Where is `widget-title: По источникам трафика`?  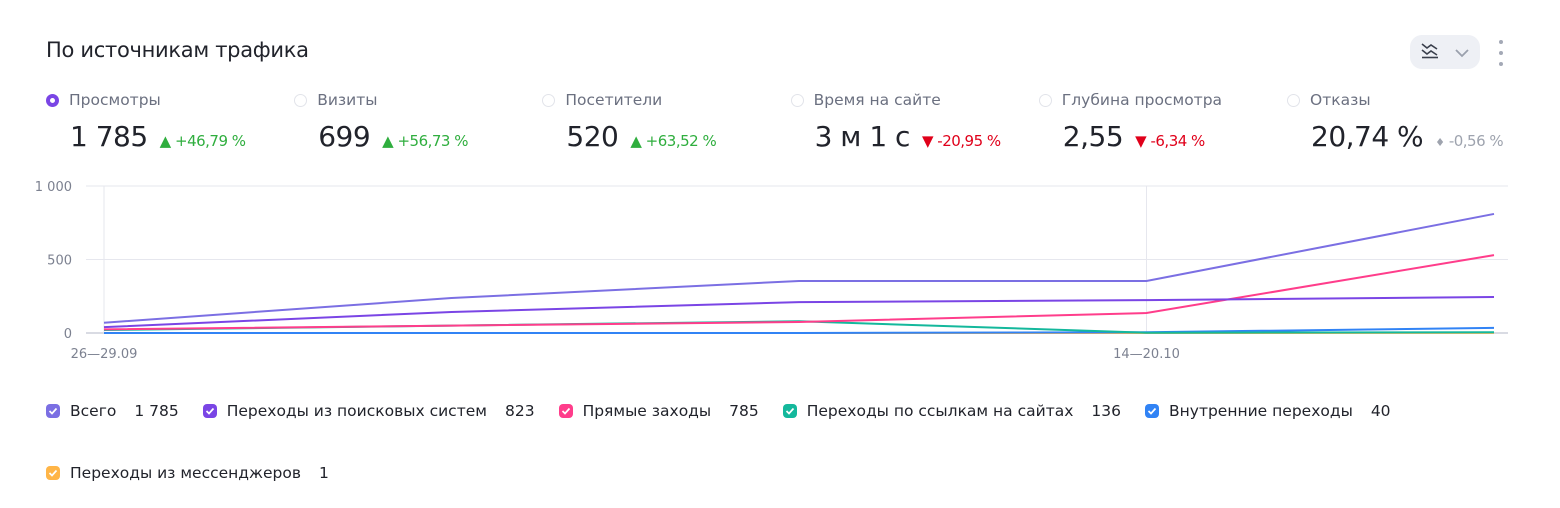 widget-title: По источникам трафика is located at coordinates (177, 50).